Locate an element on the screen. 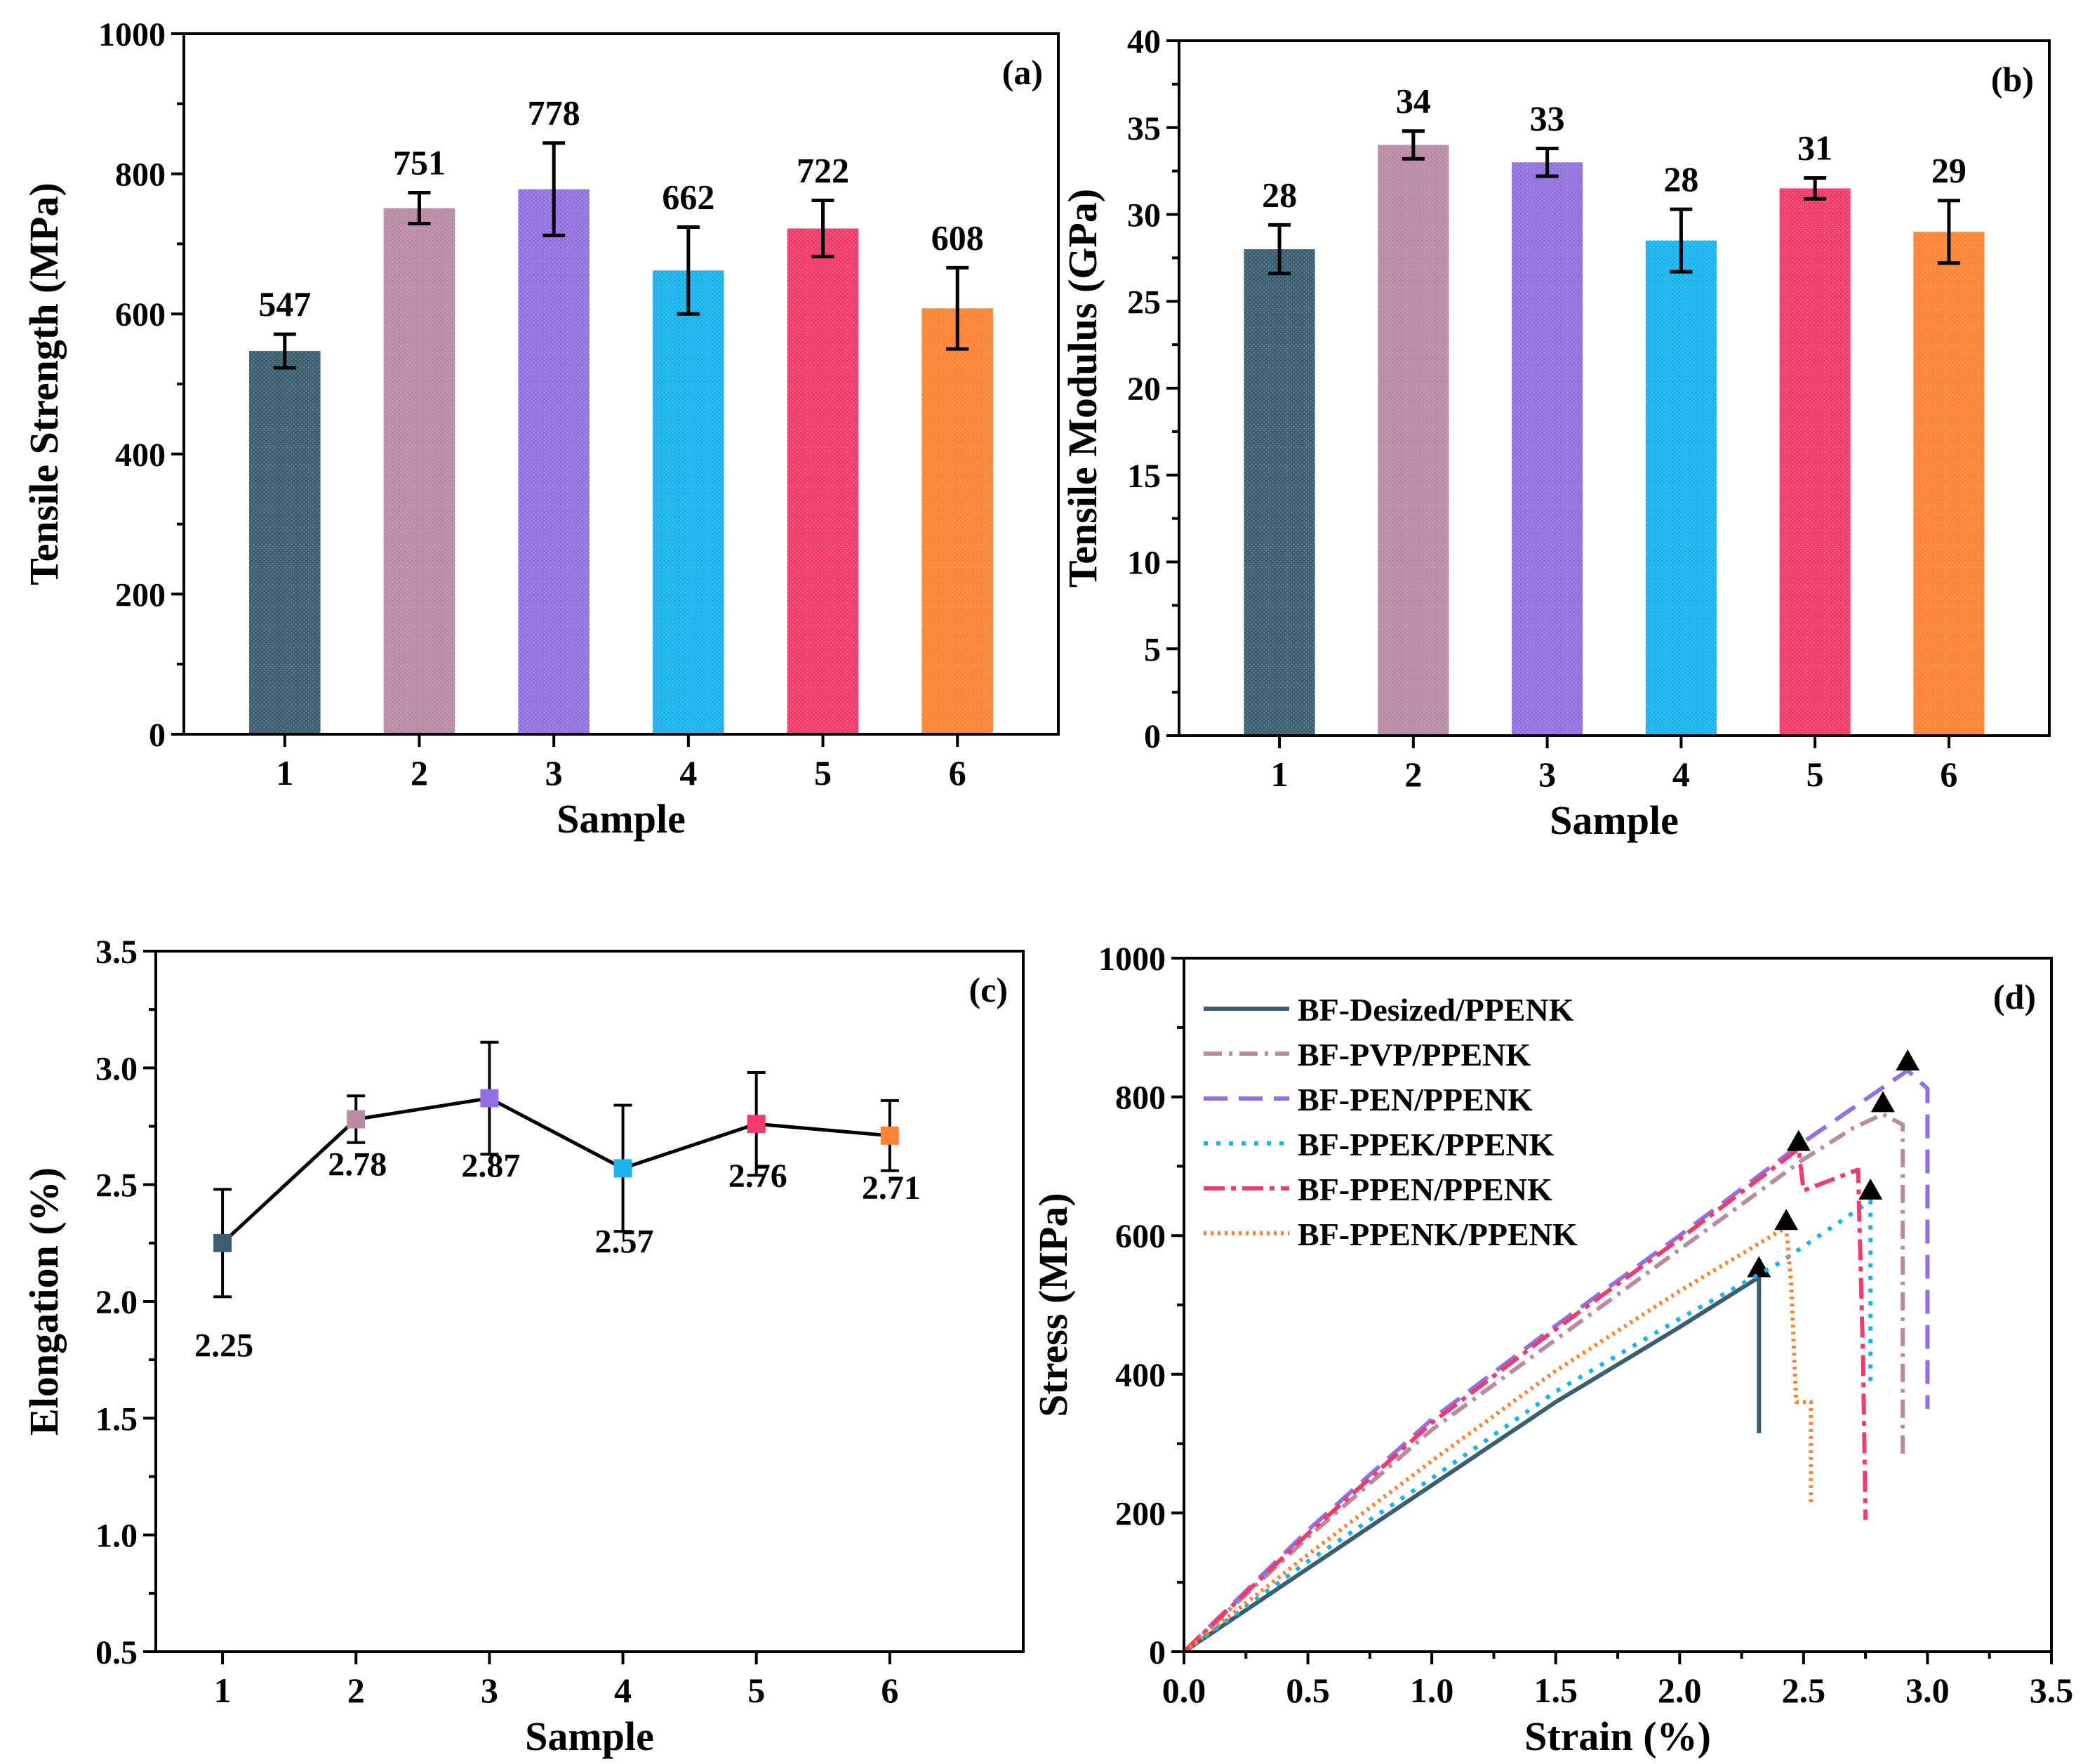  y-axis-title-b: Tensile Modulus (GPa) is located at coordinates (1082, 388).